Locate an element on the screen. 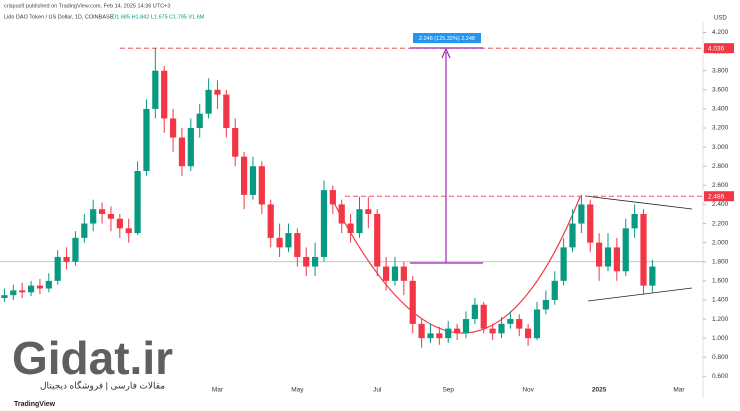  x-tick-label: Mar is located at coordinates (218, 390).